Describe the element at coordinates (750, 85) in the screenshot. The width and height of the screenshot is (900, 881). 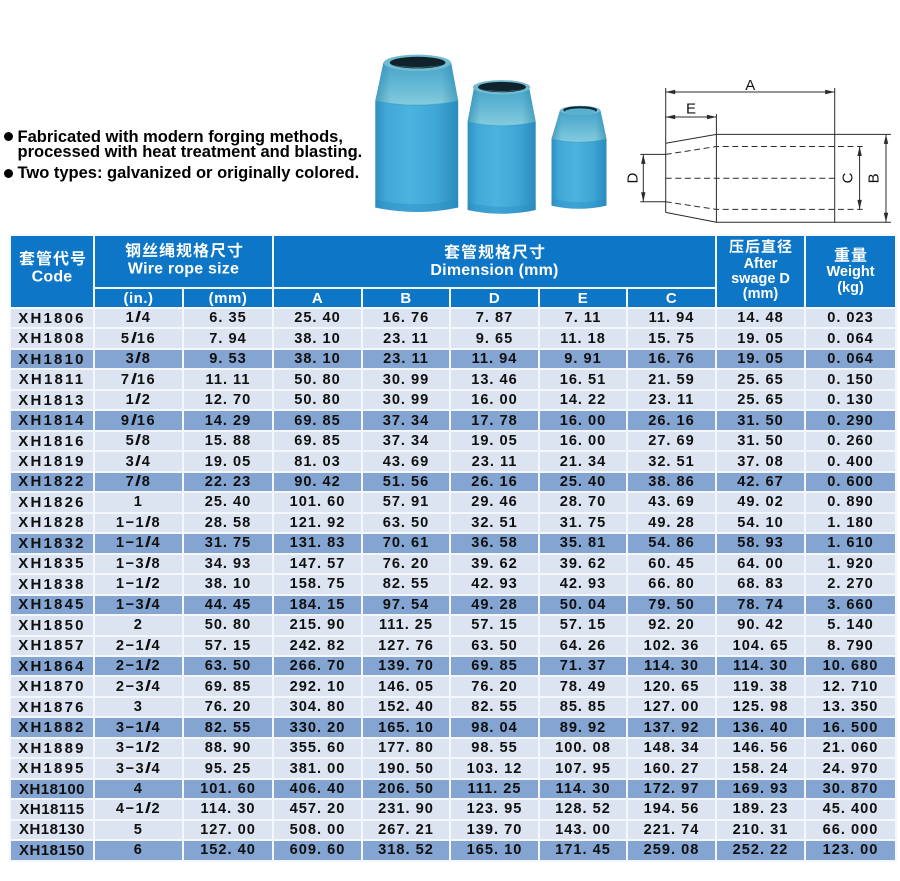
I see `svg-text: A` at that location.